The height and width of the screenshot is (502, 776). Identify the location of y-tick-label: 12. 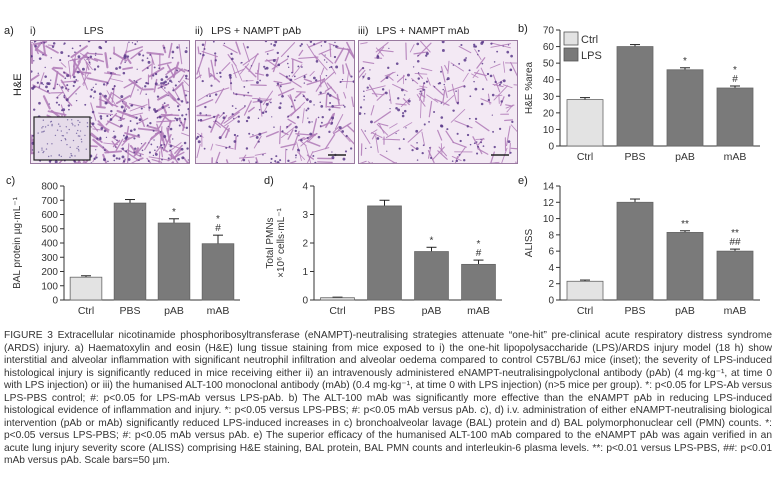
(549, 203).